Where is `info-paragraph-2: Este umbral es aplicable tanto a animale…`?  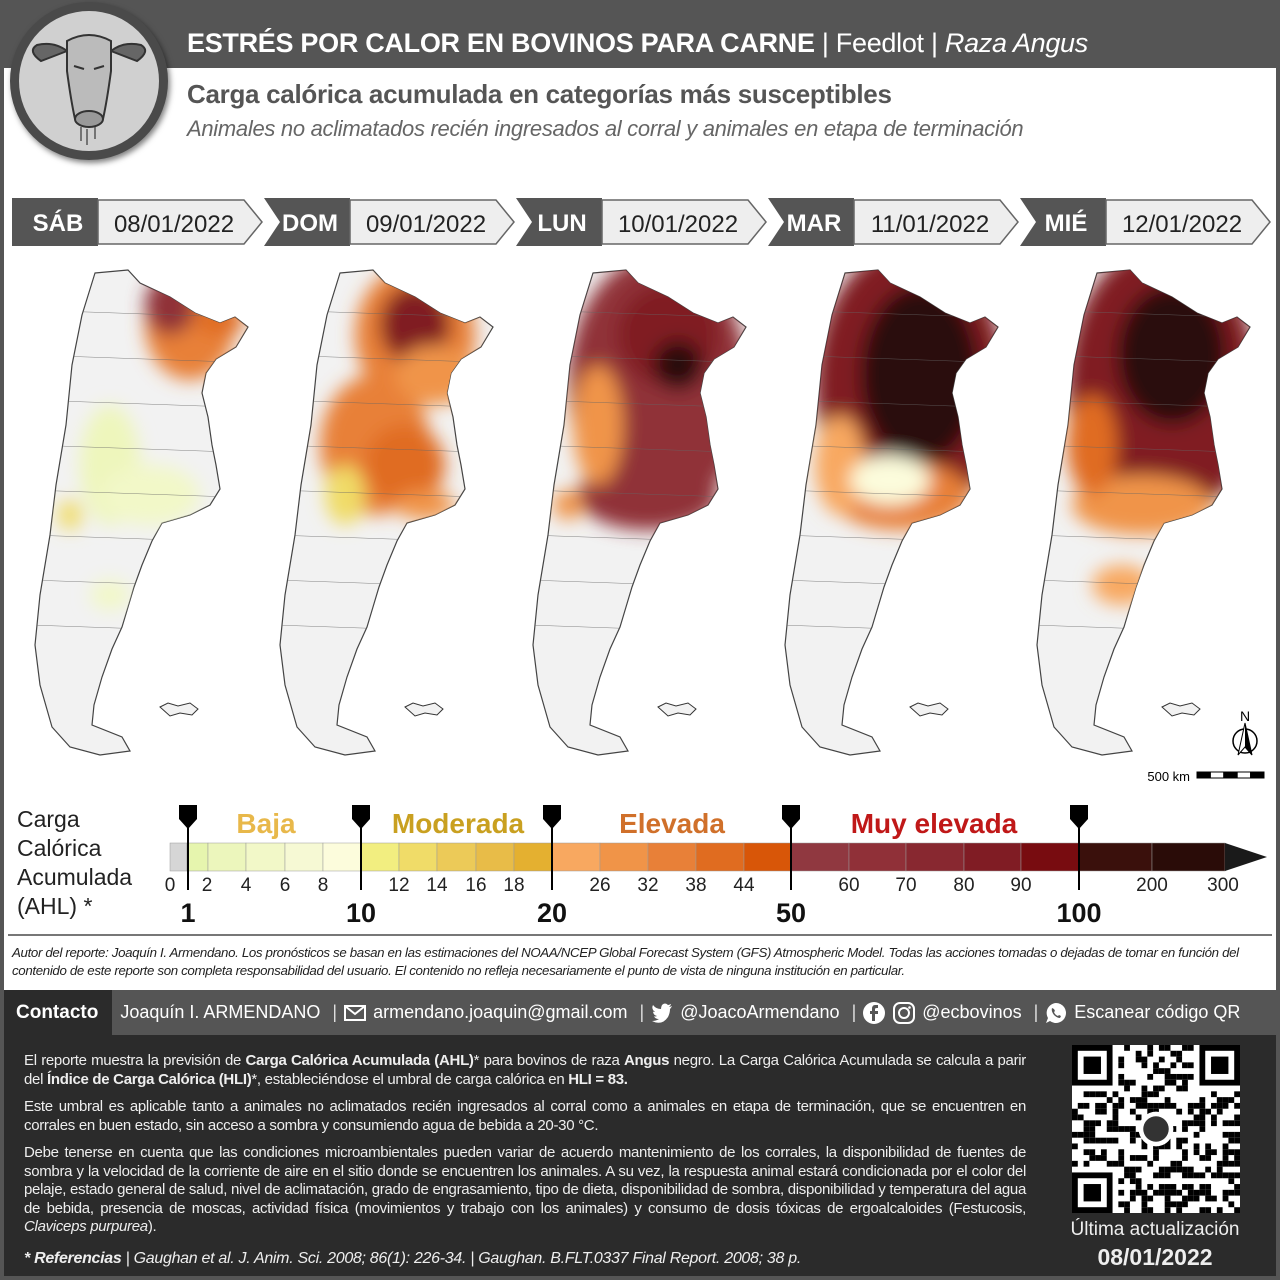 info-paragraph-2: Este umbral es aplicable tanto a animale… is located at coordinates (525, 1116).